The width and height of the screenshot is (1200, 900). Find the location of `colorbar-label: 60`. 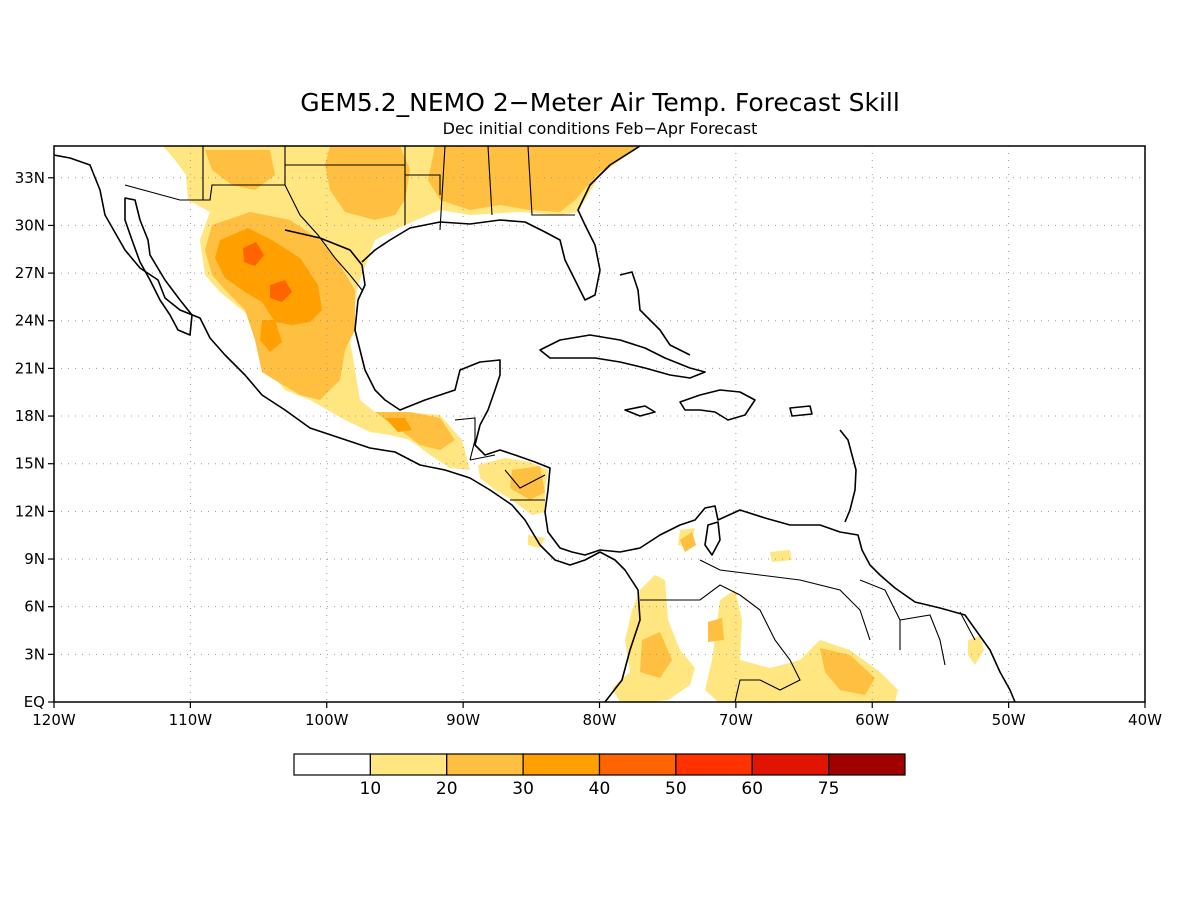

colorbar-label: 60 is located at coordinates (752, 789).